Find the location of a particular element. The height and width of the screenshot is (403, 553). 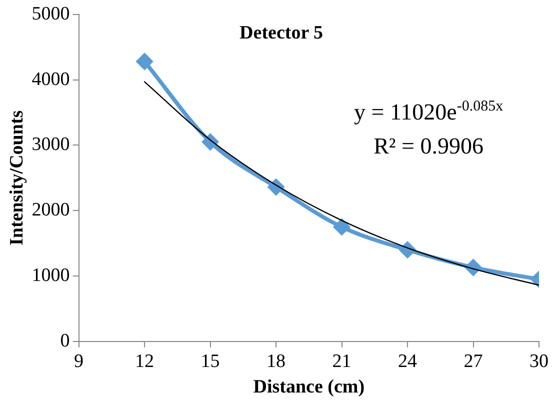

x-tick-label: 24 is located at coordinates (408, 361).